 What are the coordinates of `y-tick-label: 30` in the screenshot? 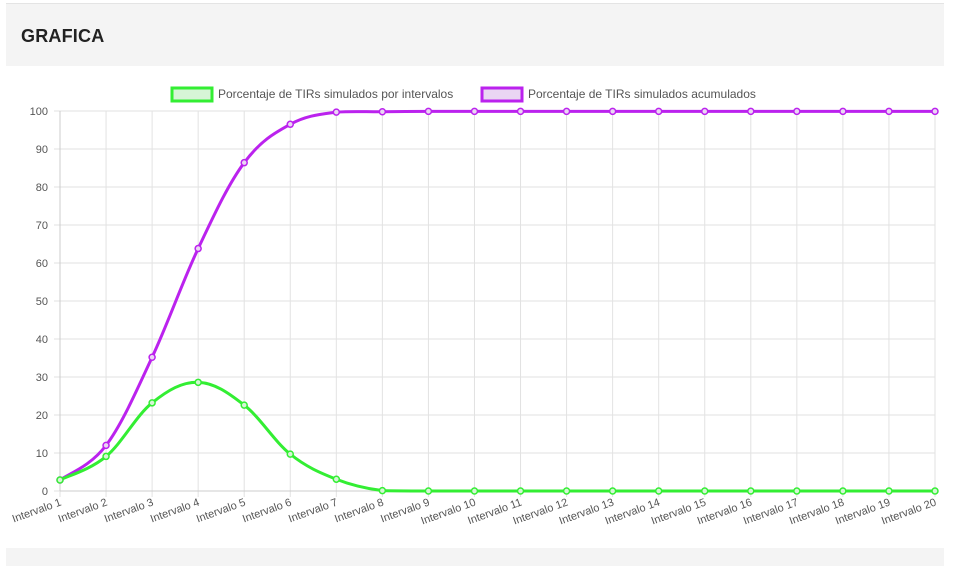 It's located at (42, 378).